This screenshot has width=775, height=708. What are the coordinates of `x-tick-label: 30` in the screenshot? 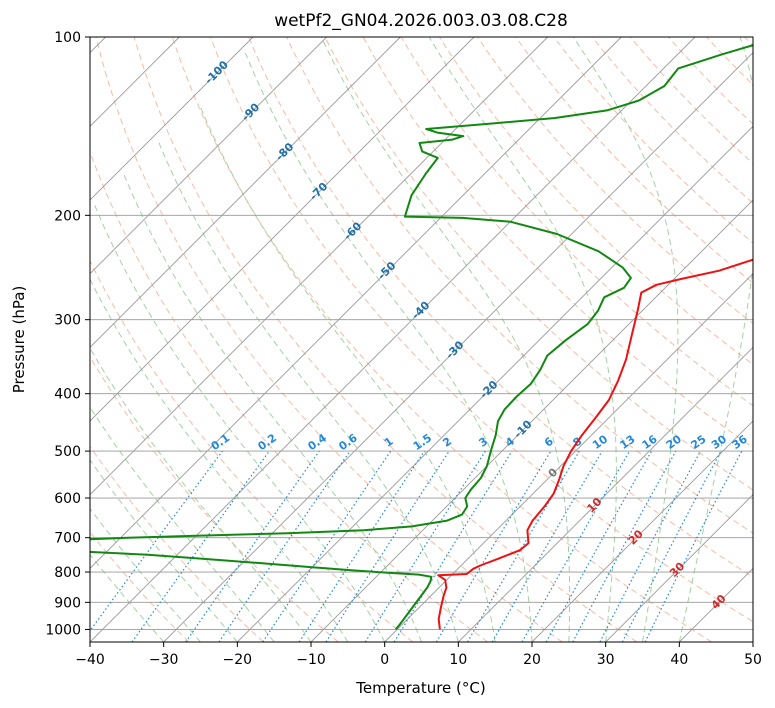 It's located at (606, 660).